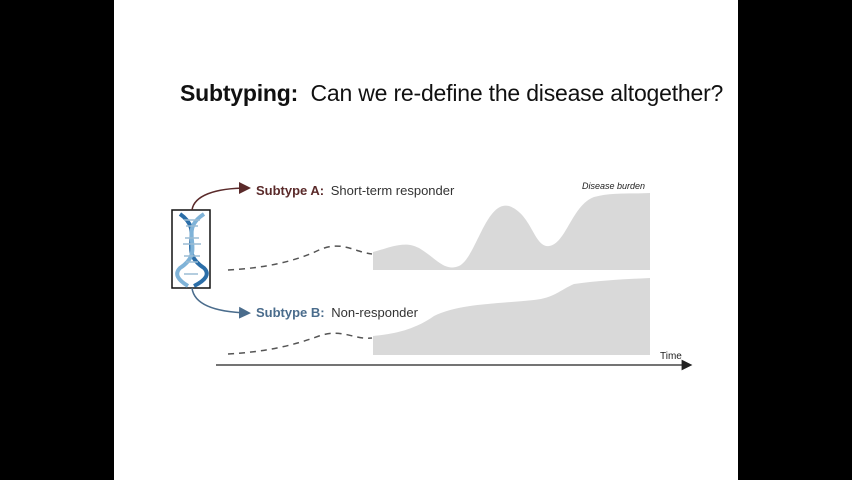 The height and width of the screenshot is (480, 852). What do you see at coordinates (290, 312) in the screenshot?
I see `subtype-b-name: Subtype B:` at bounding box center [290, 312].